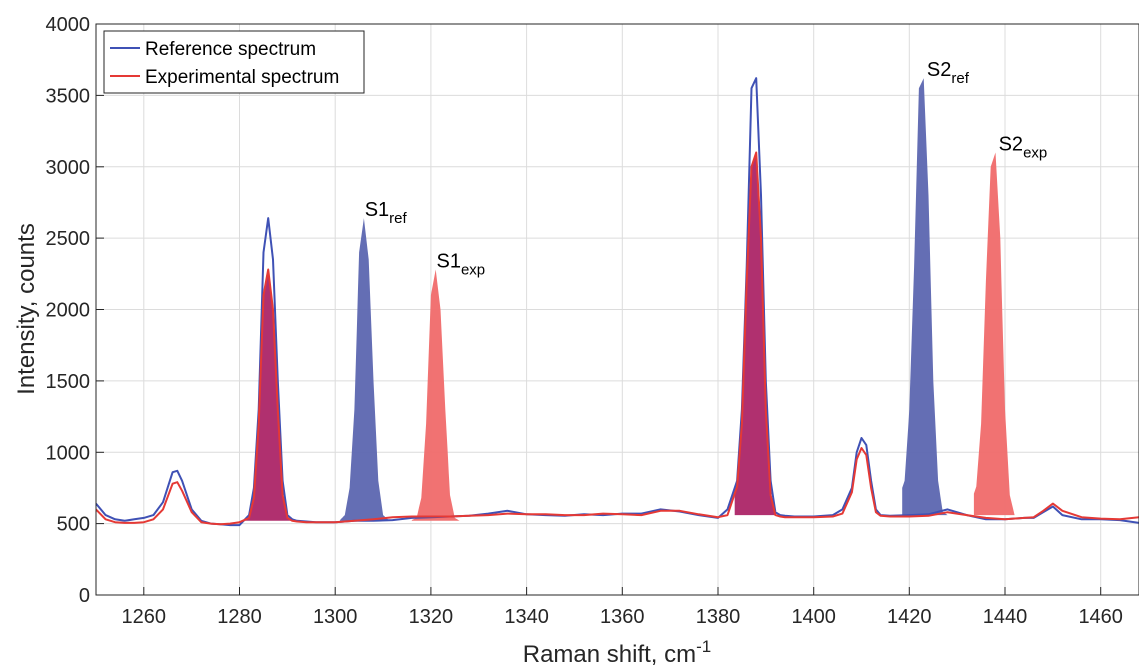 Image resolution: width=1139 pixels, height=668 pixels. I want to click on x-tick-label: 1340, so click(526, 617).